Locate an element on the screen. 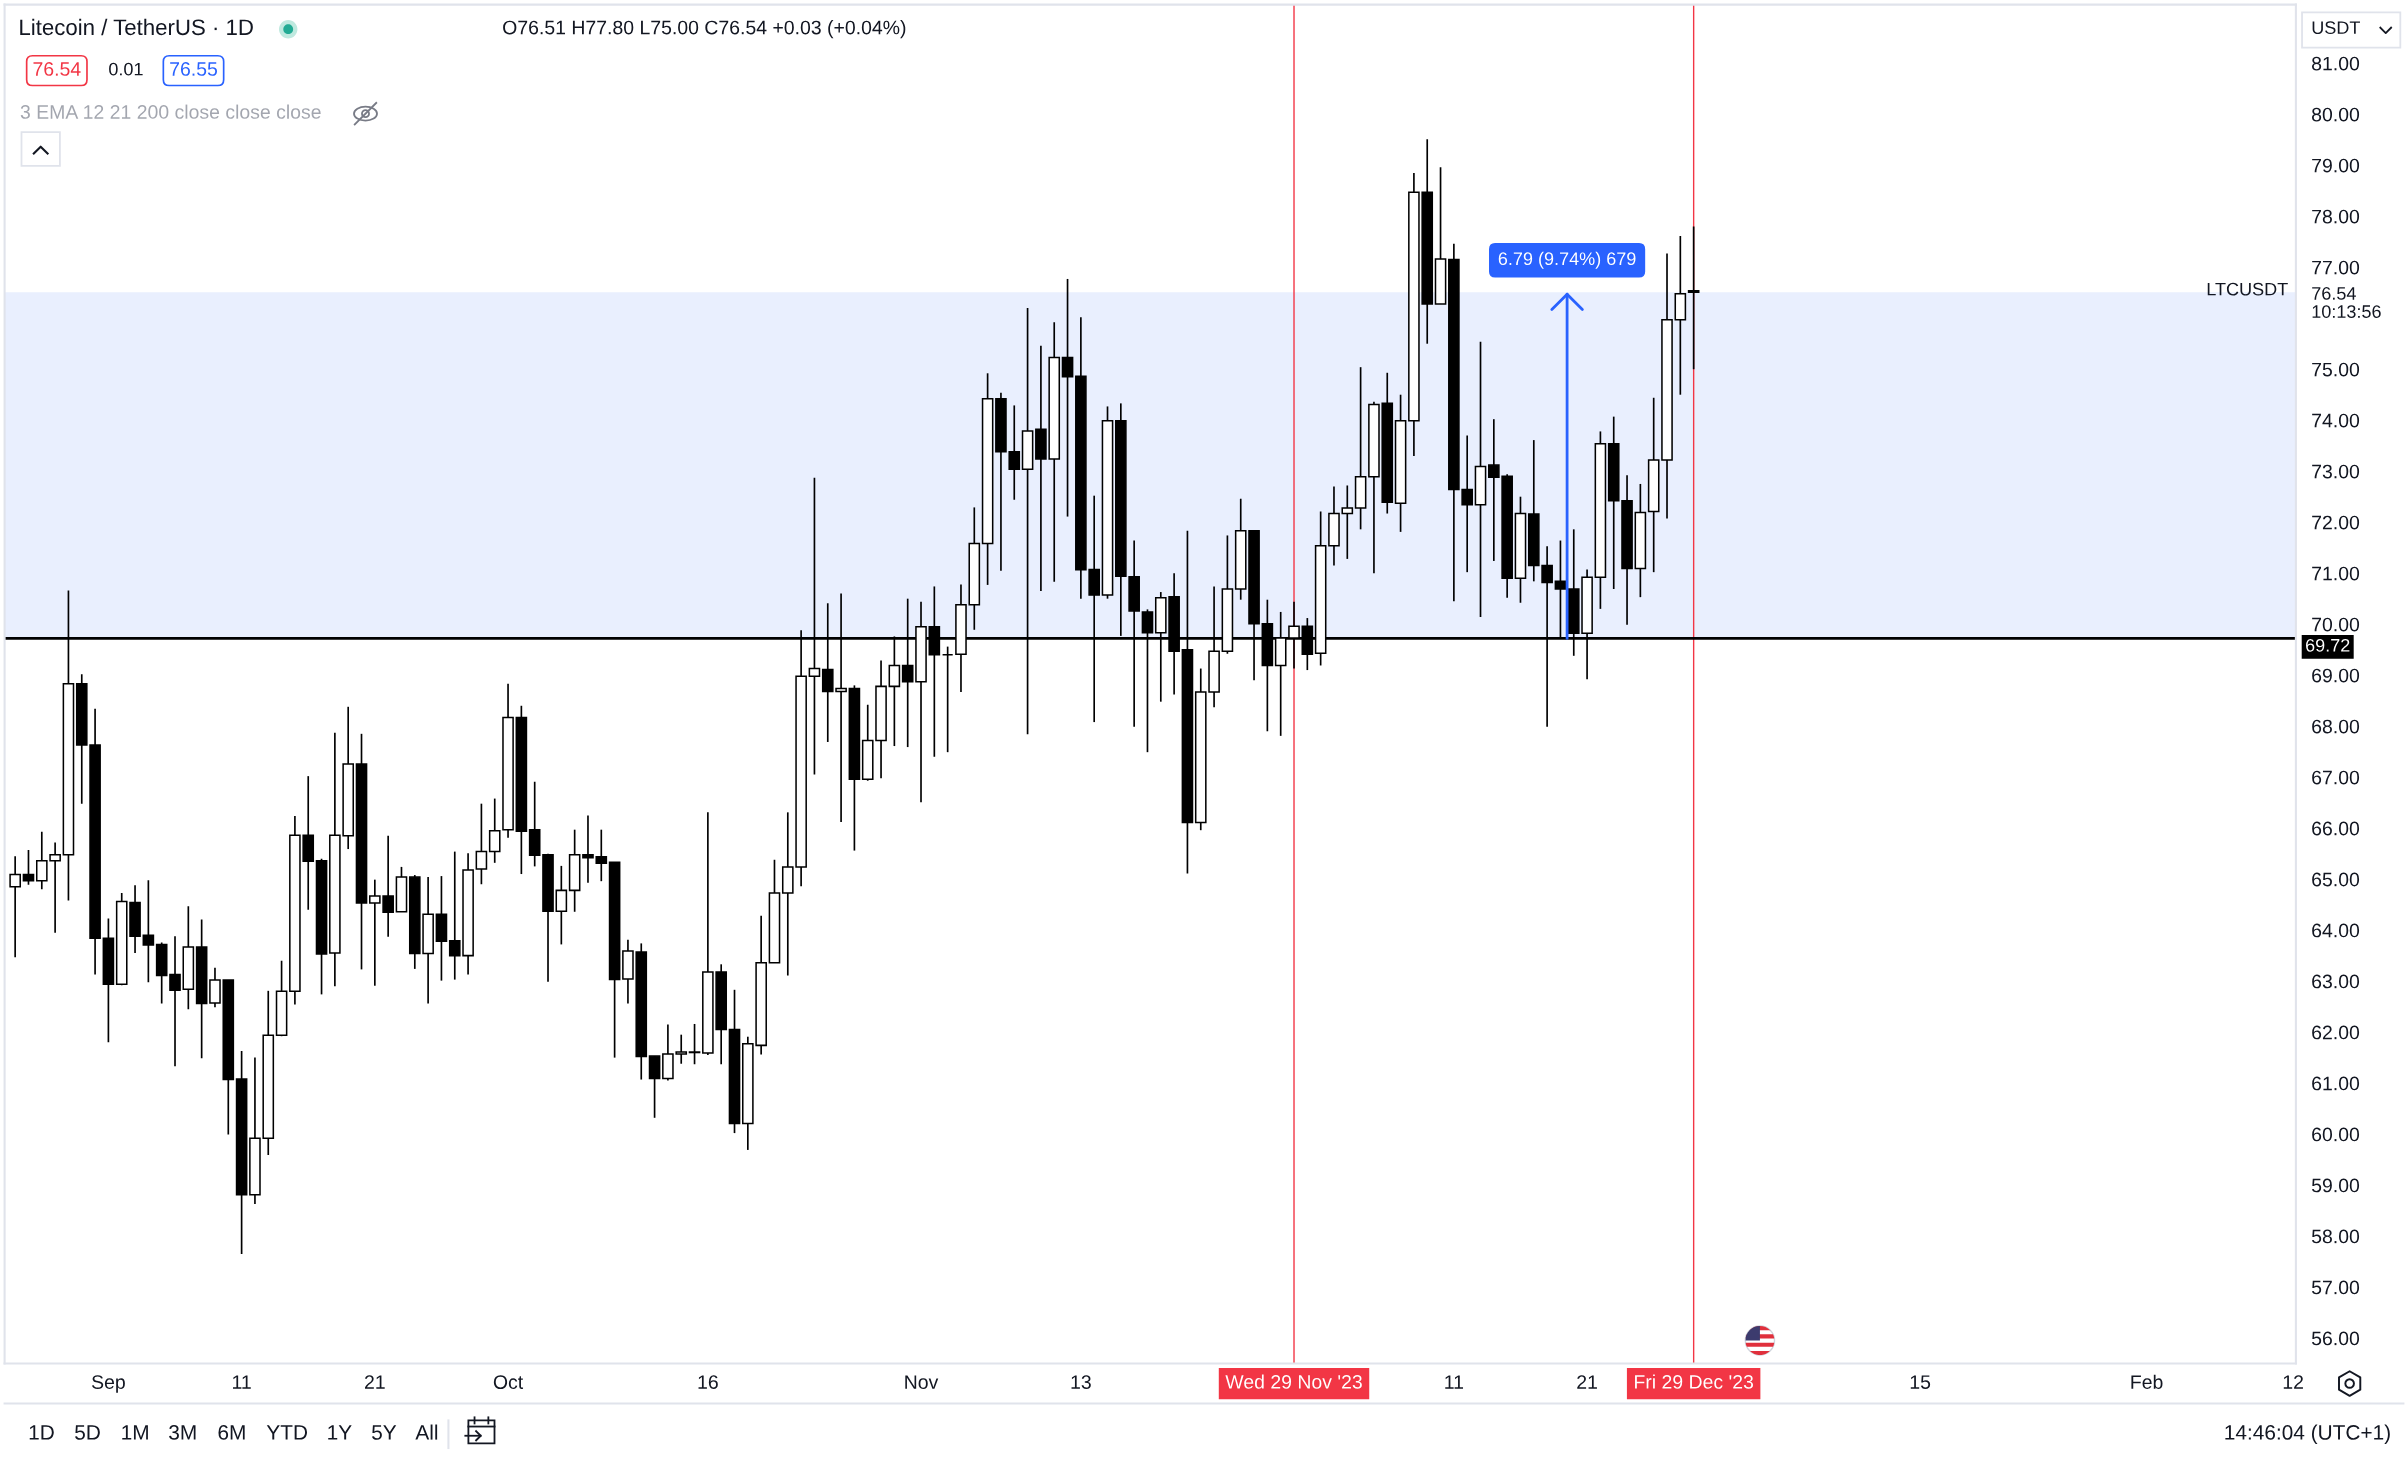 The height and width of the screenshot is (1468, 2408). annotation: 76.54 is located at coordinates (57, 69).